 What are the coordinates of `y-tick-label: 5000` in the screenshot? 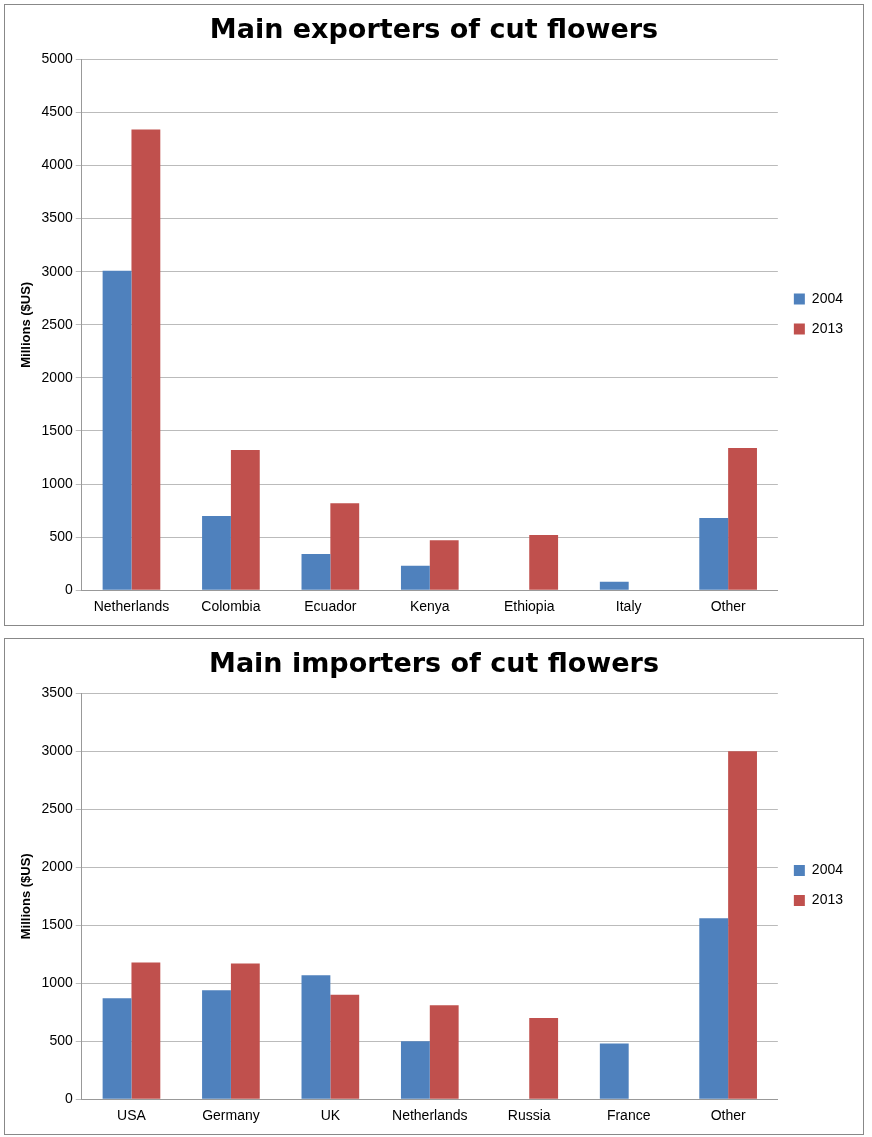 It's located at (57, 58).